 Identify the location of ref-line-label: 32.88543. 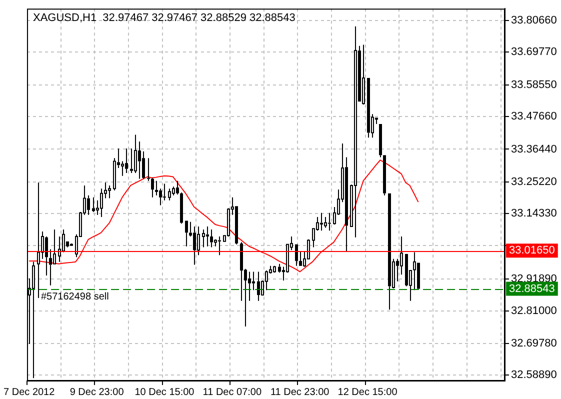
(532, 288).